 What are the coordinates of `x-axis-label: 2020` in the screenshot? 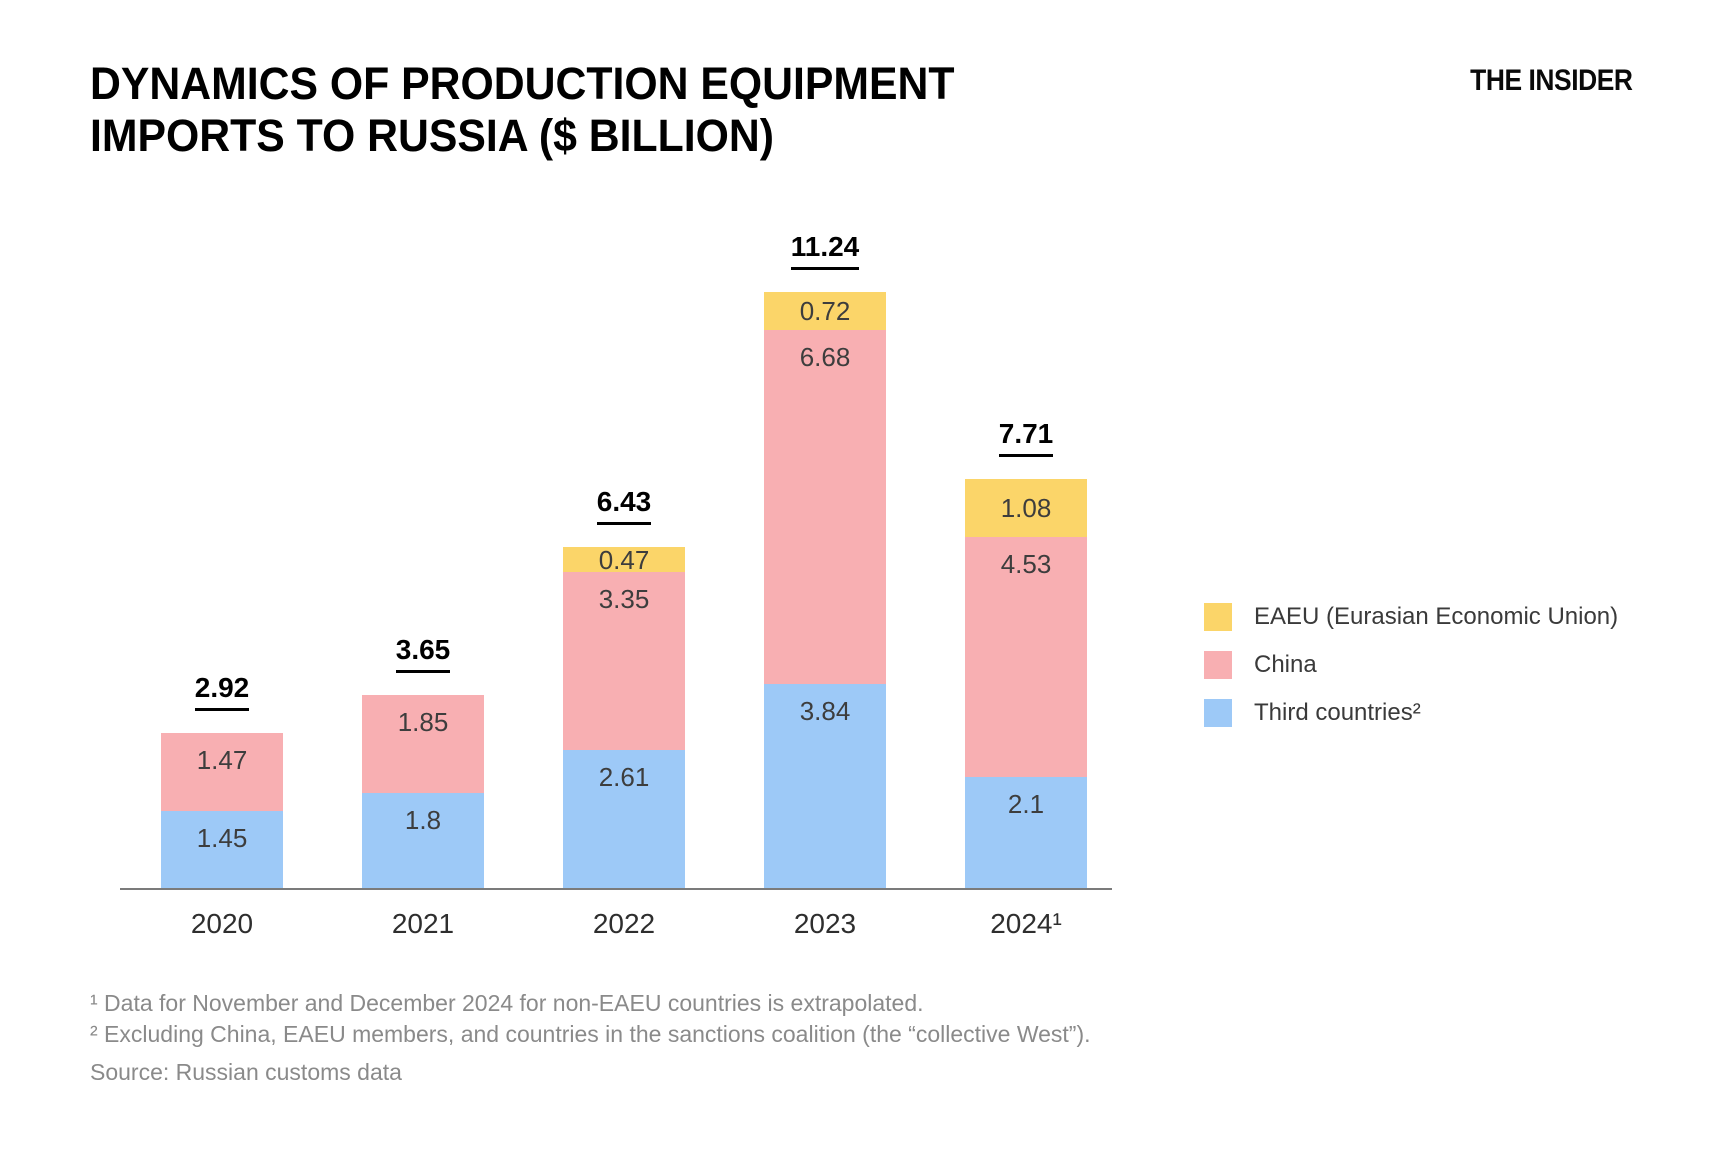 It's located at (222, 923).